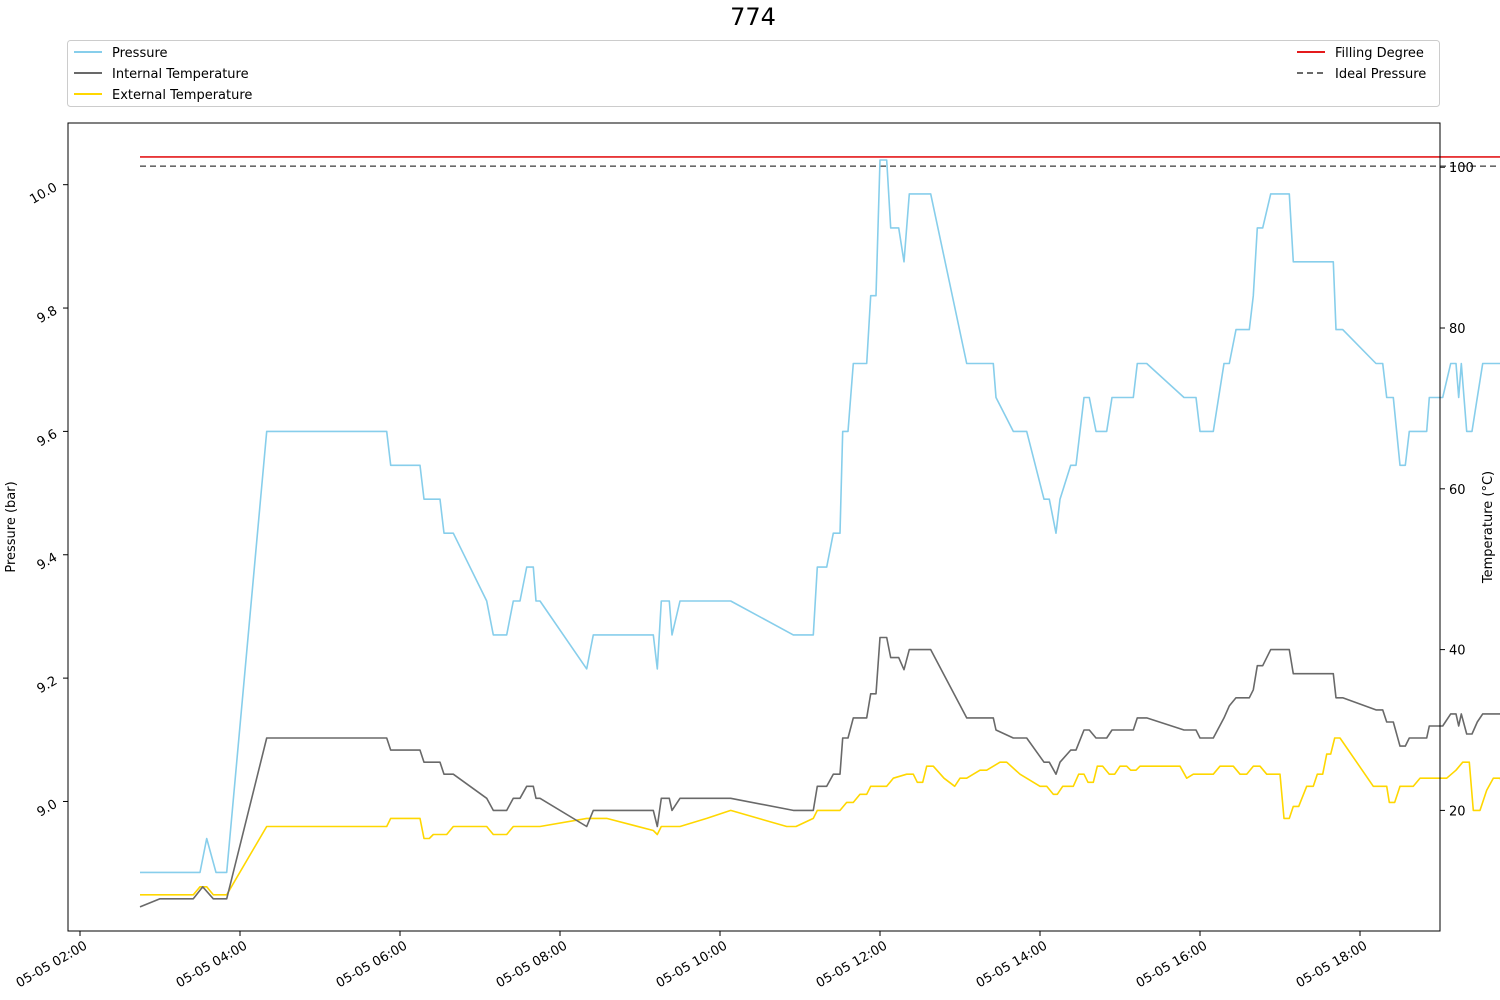 The image size is (1500, 1000). What do you see at coordinates (1380, 74) in the screenshot?
I see `legend-label-ideal-pressure: Ideal Pressure` at bounding box center [1380, 74].